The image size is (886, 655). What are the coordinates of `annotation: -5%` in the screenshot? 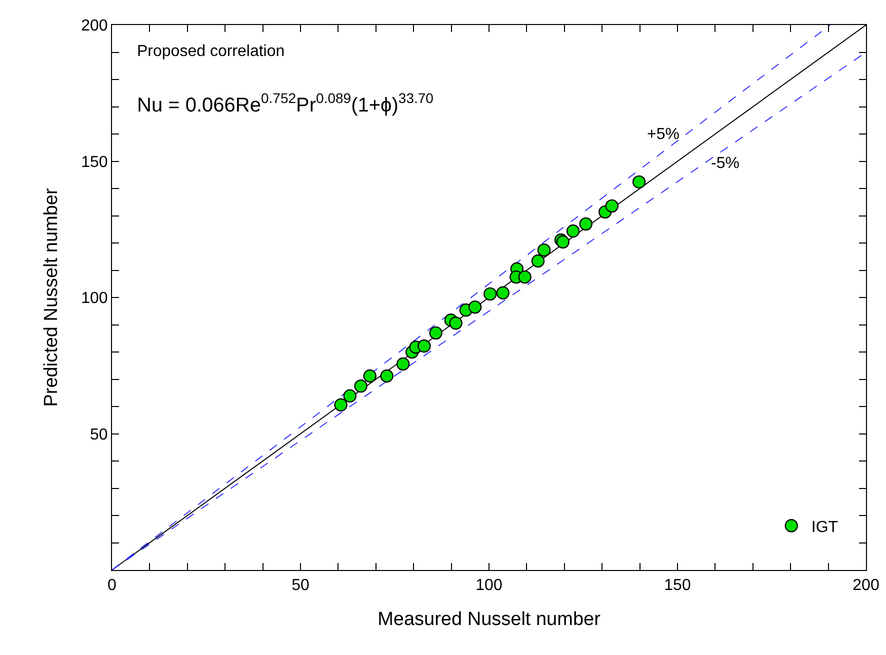 It's located at (725, 163).